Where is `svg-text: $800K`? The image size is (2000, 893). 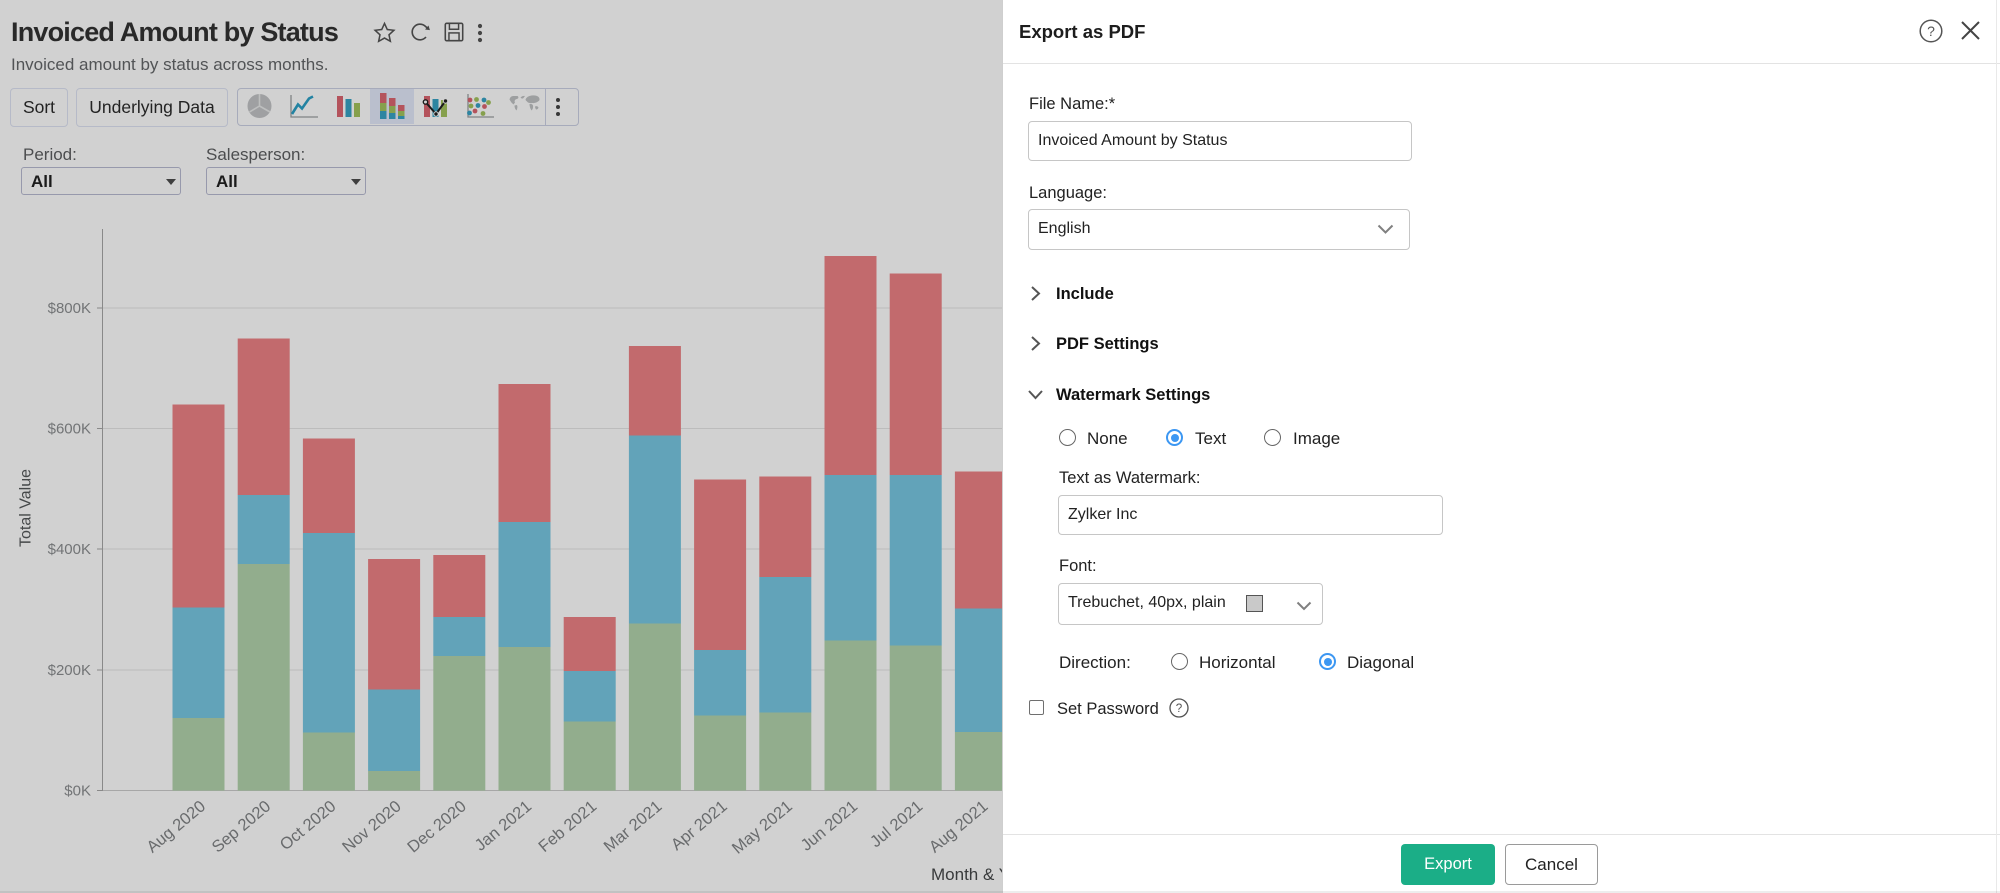 svg-text: $800K is located at coordinates (69, 308).